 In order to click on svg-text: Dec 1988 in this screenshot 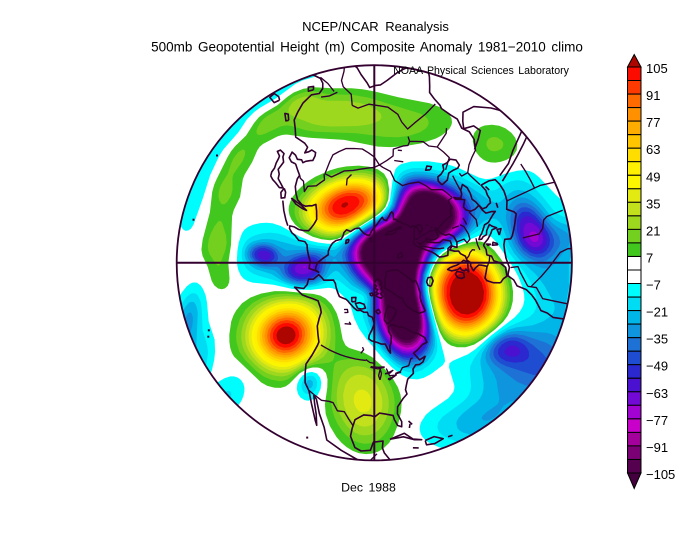, I will do `click(368, 488)`.